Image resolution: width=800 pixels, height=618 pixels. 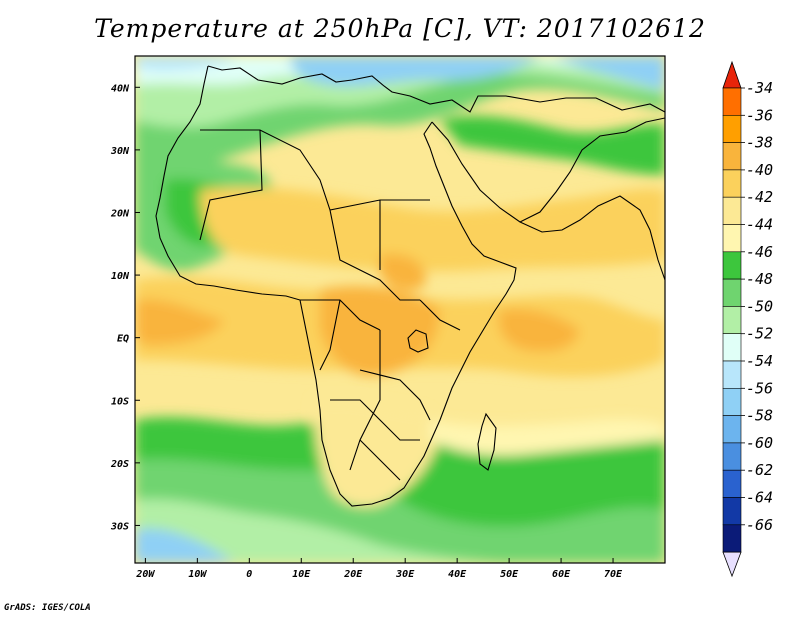 I want to click on colorbar-bottom-arrow, so click(x=732, y=564).